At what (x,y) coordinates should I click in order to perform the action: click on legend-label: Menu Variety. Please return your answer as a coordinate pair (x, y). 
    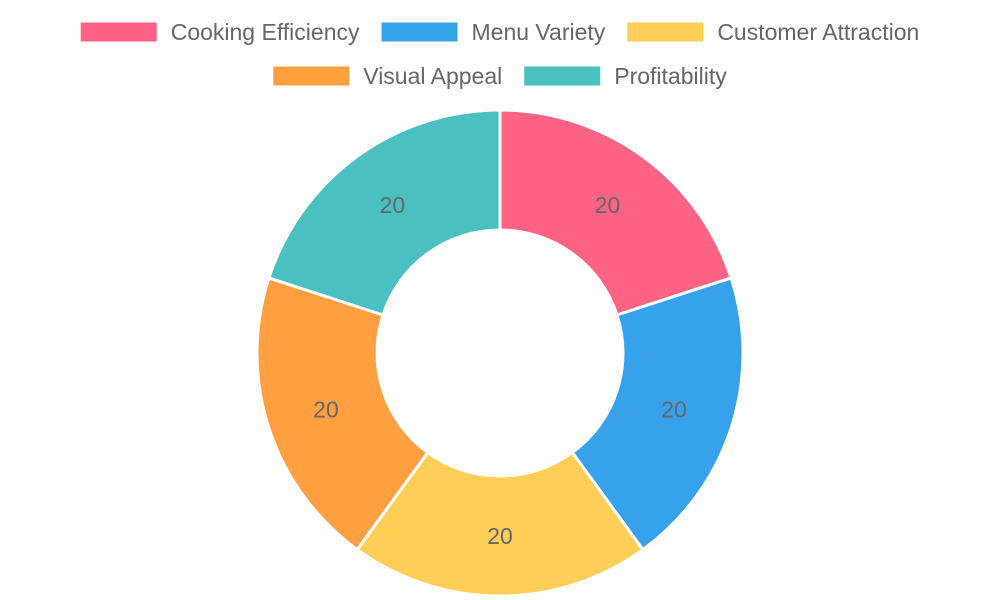
    Looking at the image, I should click on (539, 32).